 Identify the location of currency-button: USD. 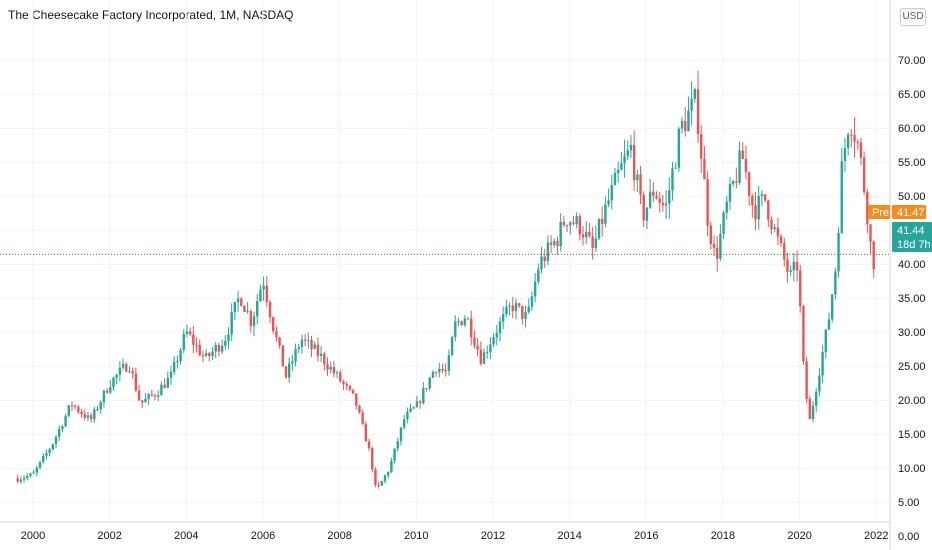
(913, 17).